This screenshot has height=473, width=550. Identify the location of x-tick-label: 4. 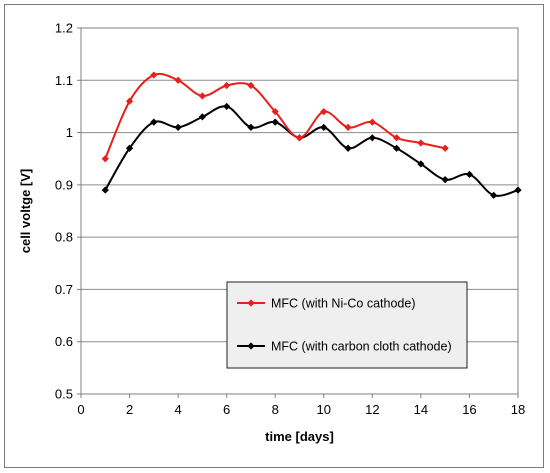
(177, 409).